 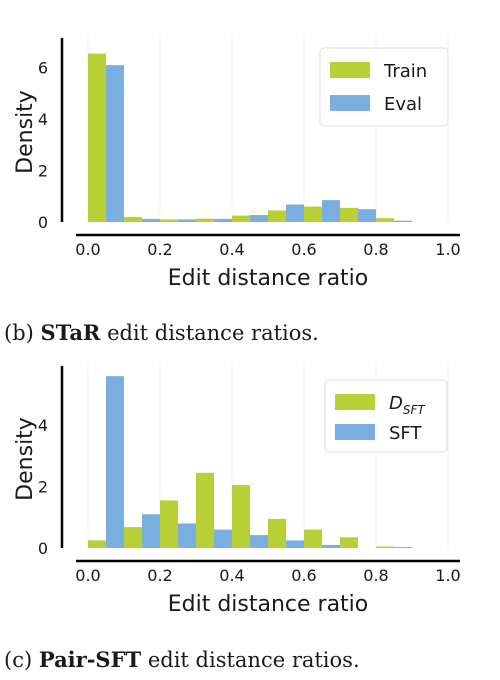 I want to click on legend-label: DSFT, so click(x=407, y=405).